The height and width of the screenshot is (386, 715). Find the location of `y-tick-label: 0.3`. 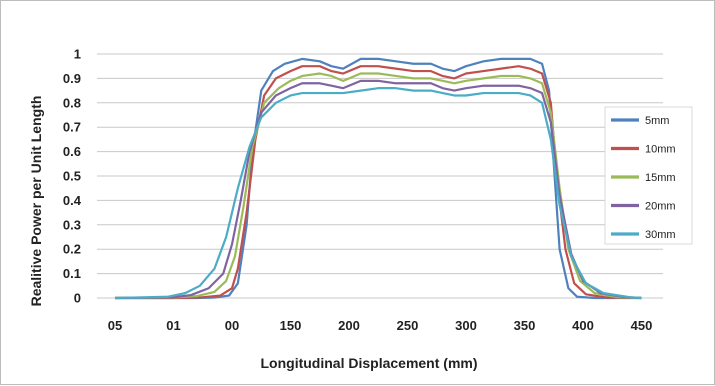

y-tick-label: 0.3 is located at coordinates (72, 224).